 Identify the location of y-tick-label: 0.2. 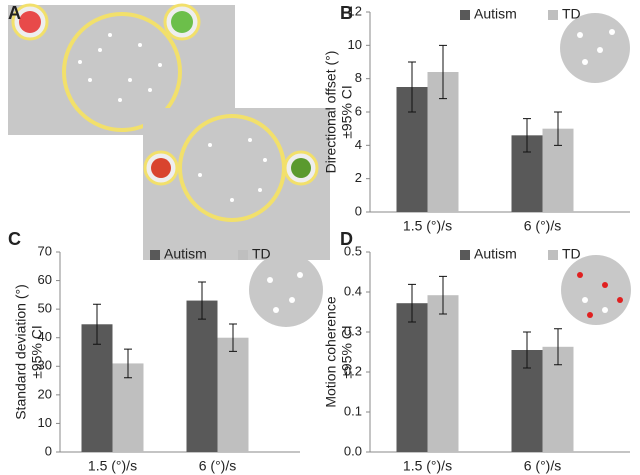
(353, 370).